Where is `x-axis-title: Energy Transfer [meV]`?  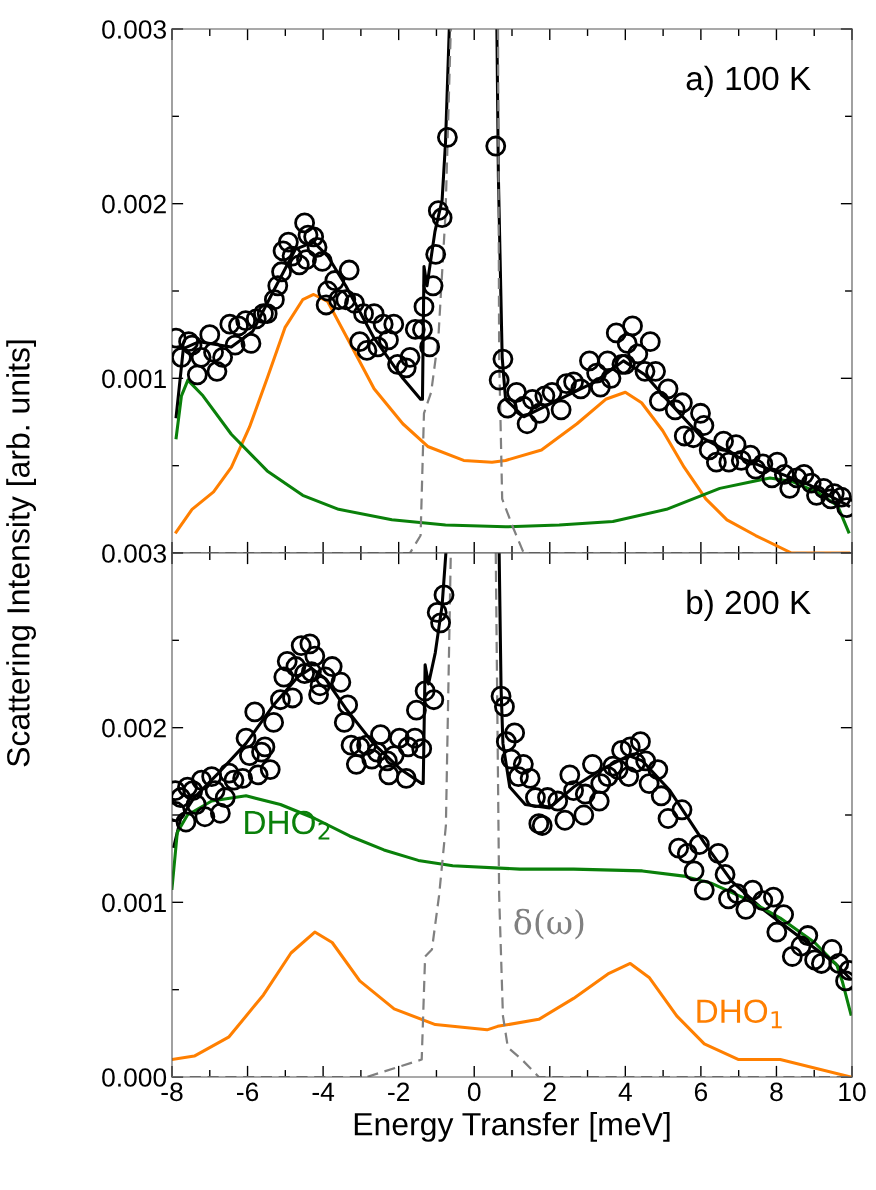
x-axis-title: Energy Transfer [meV] is located at coordinates (512, 1127).